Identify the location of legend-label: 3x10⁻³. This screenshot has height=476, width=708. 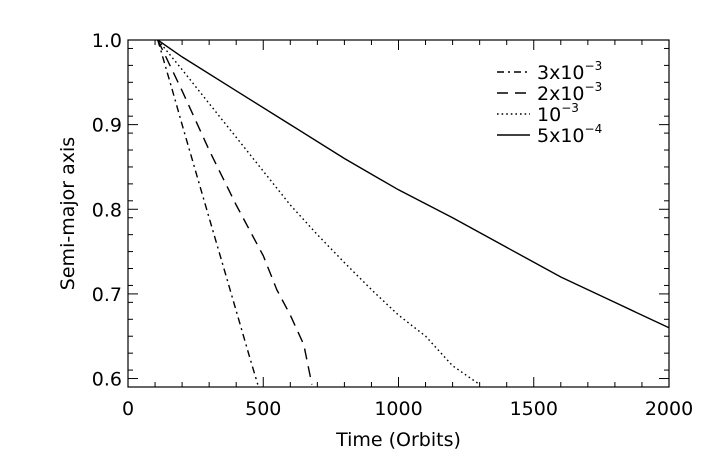
(569, 71).